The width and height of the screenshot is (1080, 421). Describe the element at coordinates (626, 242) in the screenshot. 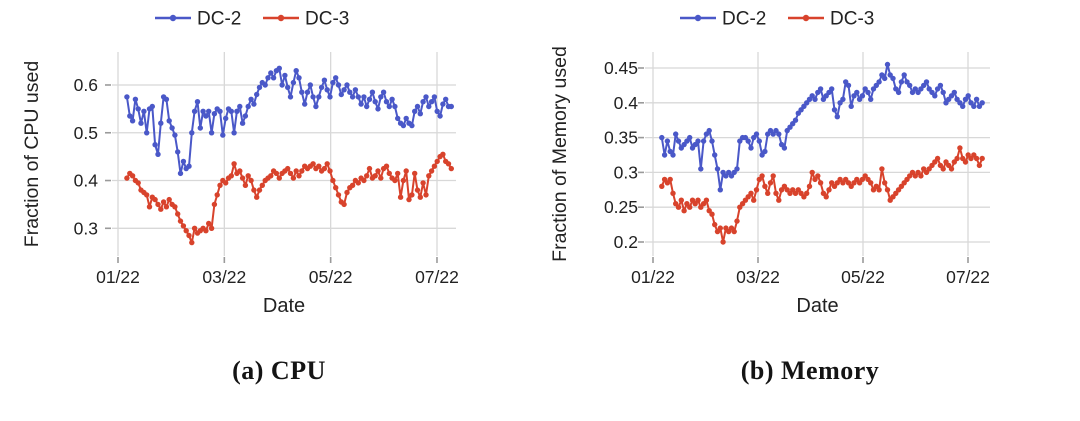

I see `svg-text: 0.2` at that location.